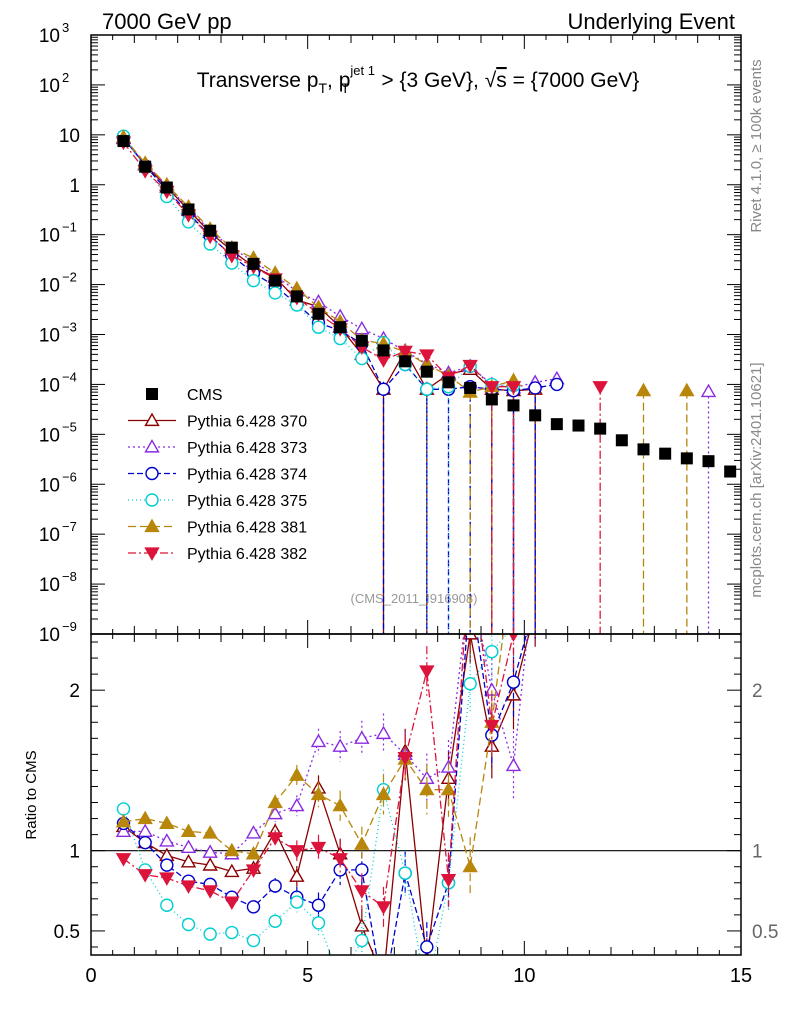 The height and width of the screenshot is (1024, 786). Describe the element at coordinates (74, 186) in the screenshot. I see `y-tick-label: 1` at that location.